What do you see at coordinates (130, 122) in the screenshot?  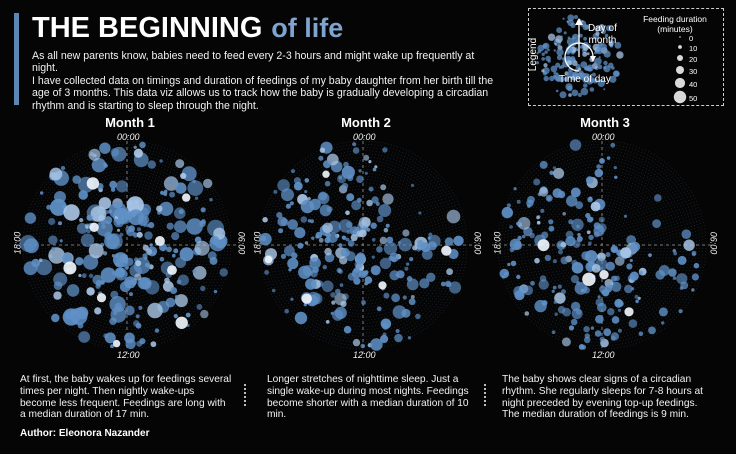 I see `month-1-title: Month 1` at bounding box center [130, 122].